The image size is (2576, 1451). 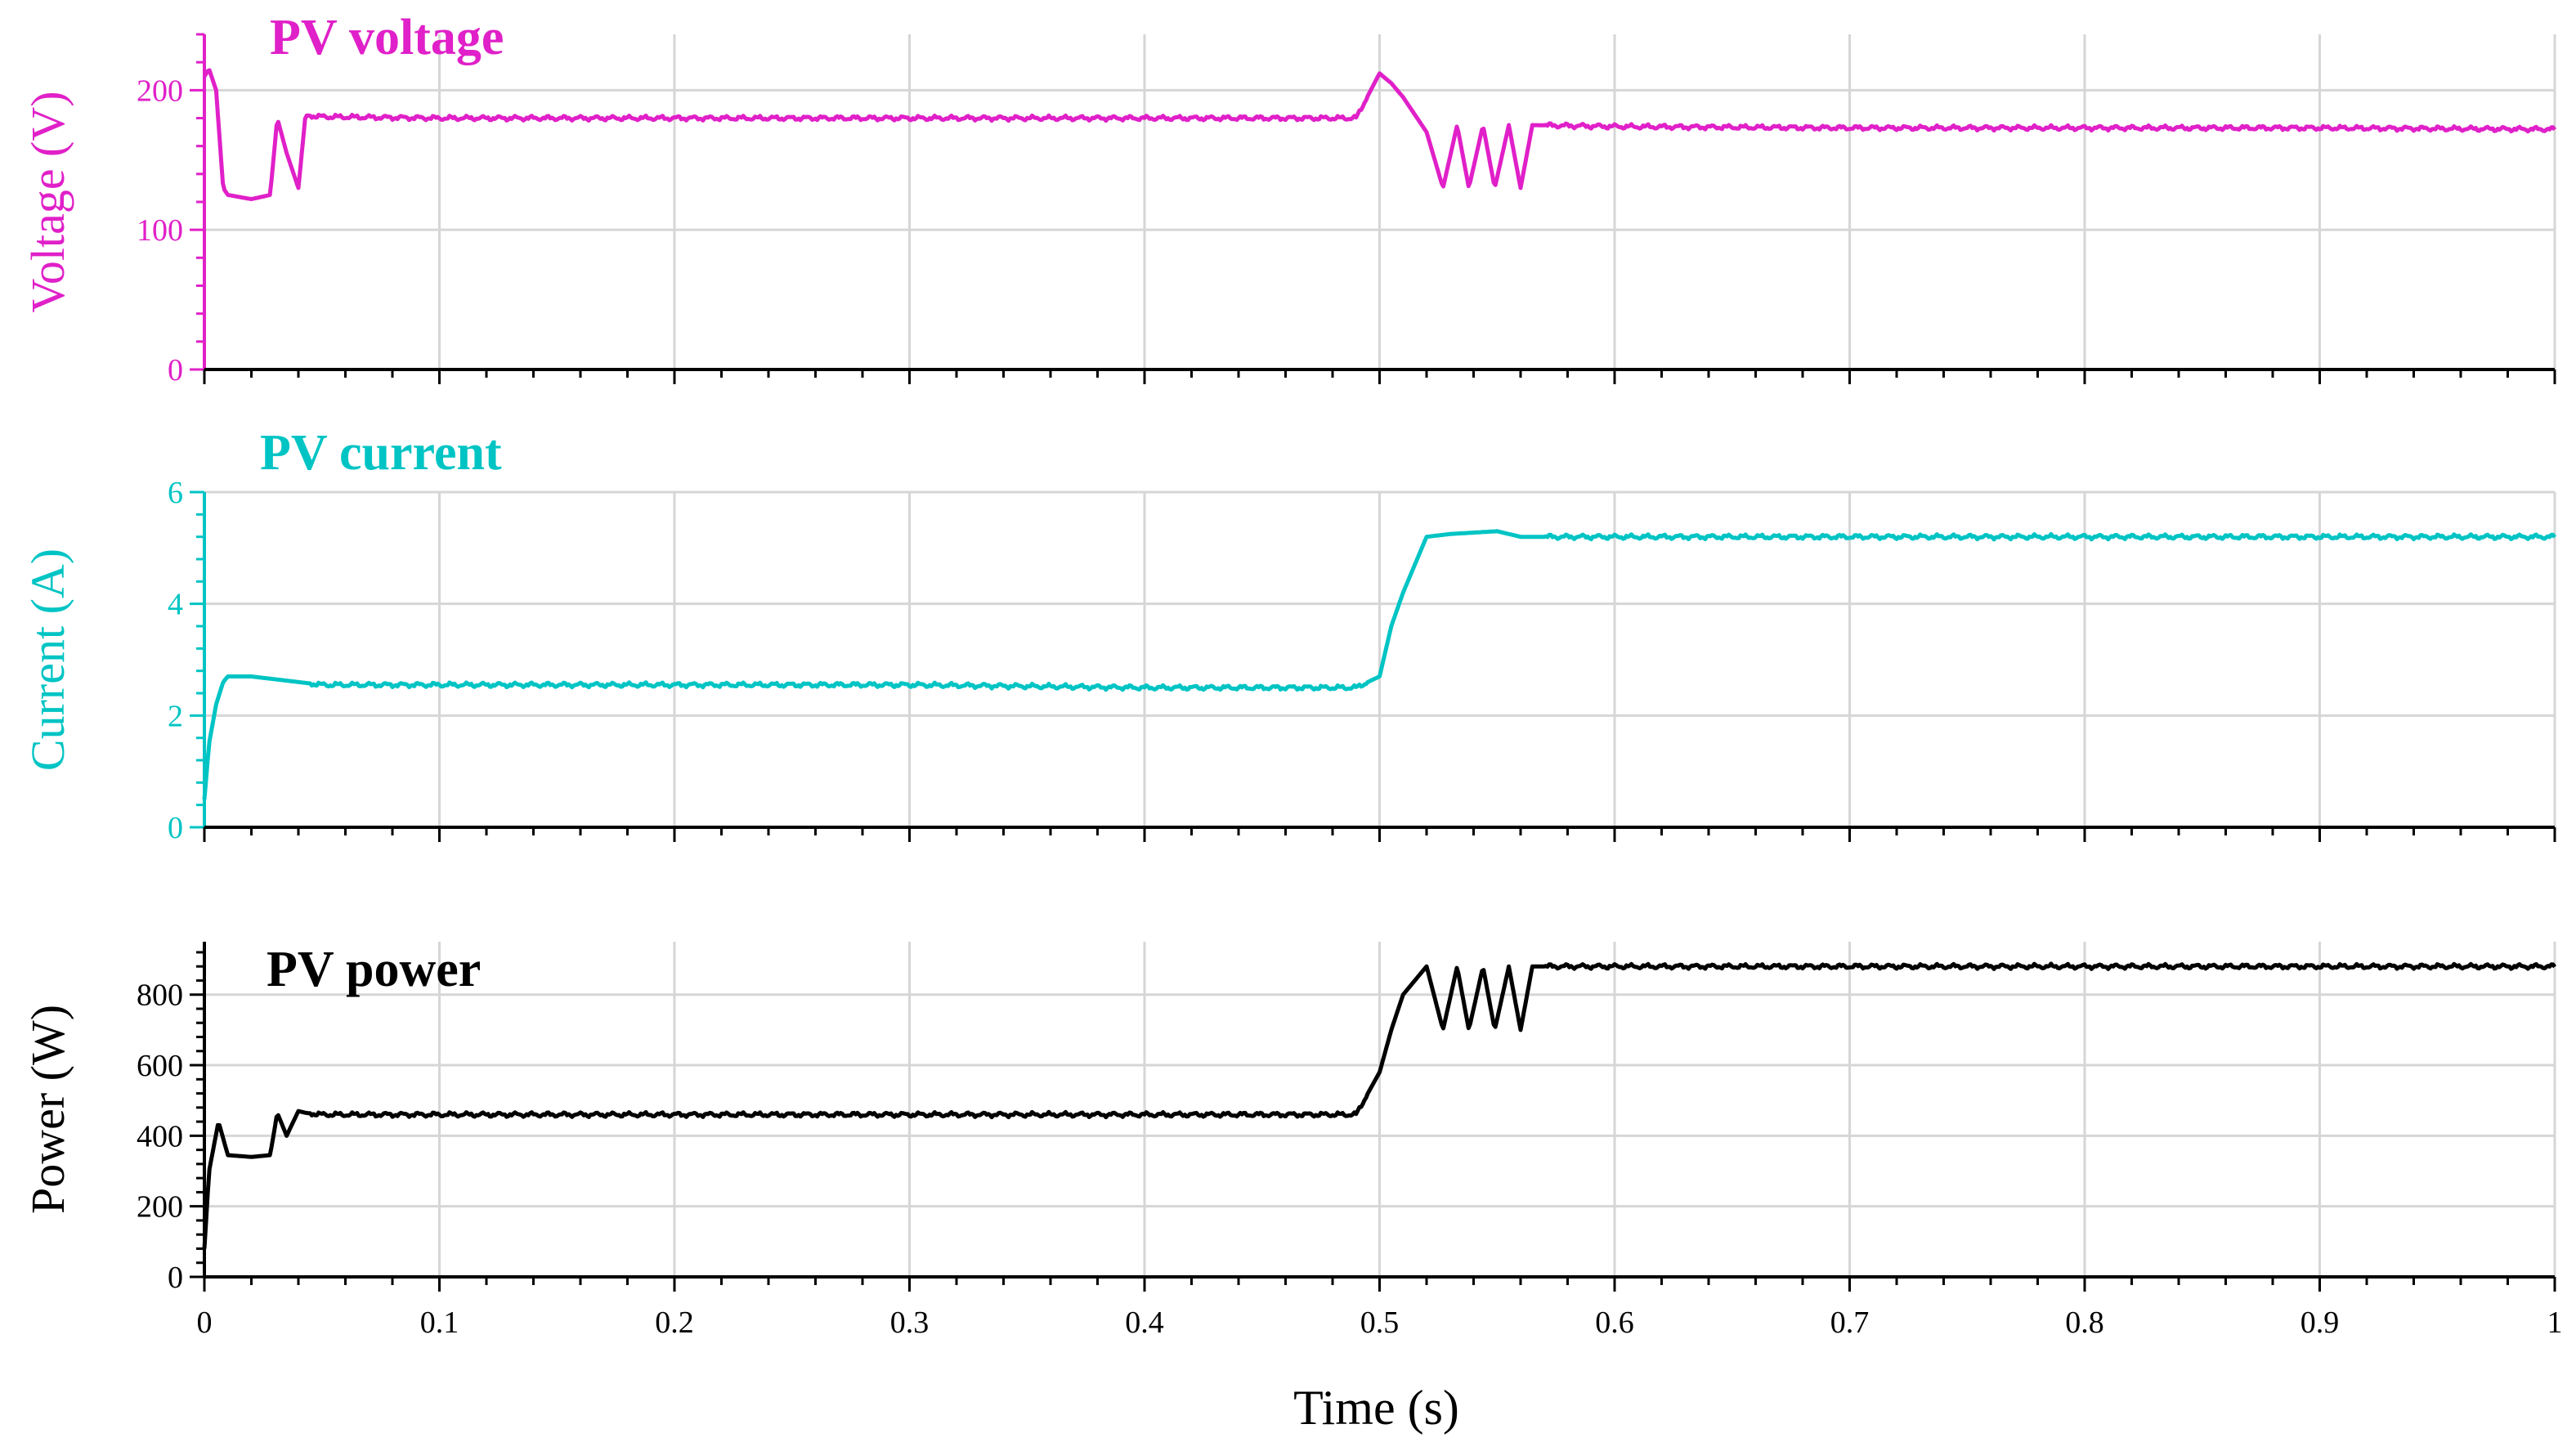 I want to click on panel-title: PV current, so click(x=381, y=453).